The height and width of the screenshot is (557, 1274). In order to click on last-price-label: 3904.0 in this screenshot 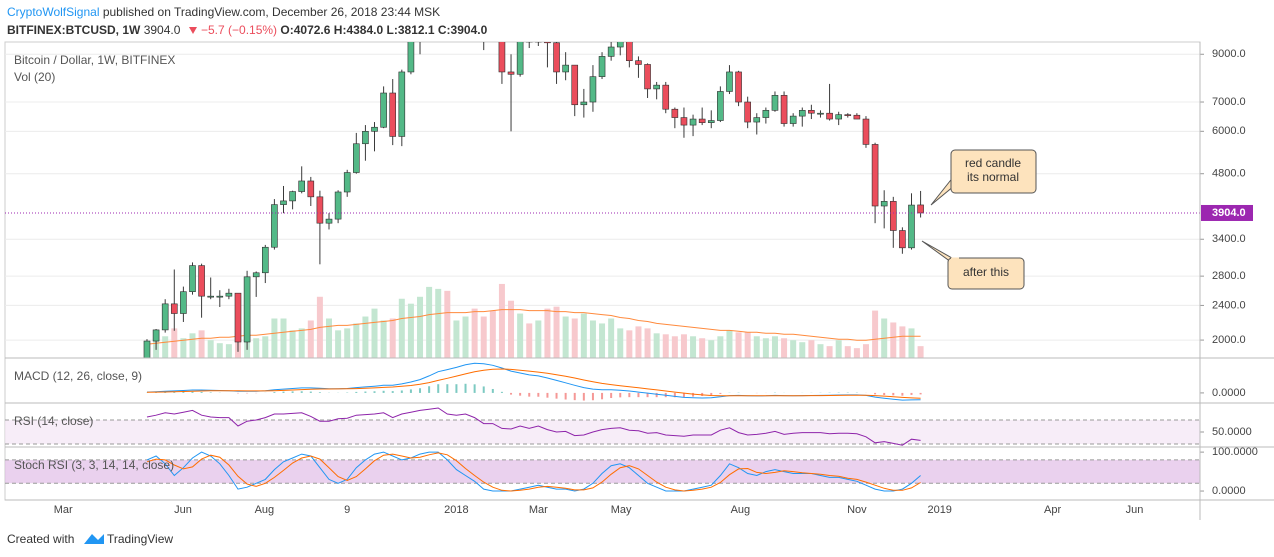, I will do `click(1229, 213)`.